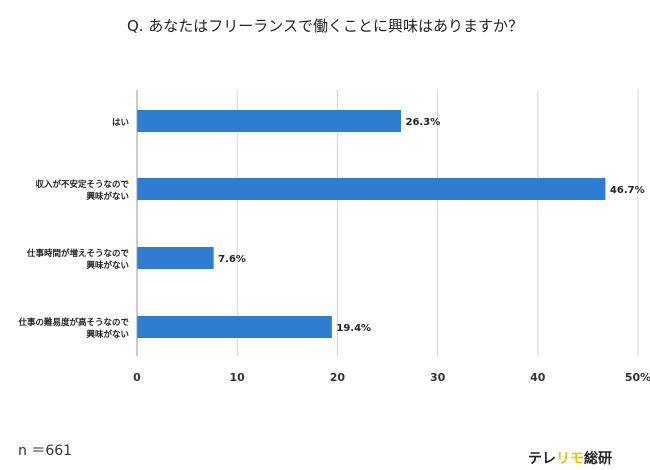 The height and width of the screenshot is (470, 650). I want to click on brand-logo-part2: リモ, so click(570, 459).